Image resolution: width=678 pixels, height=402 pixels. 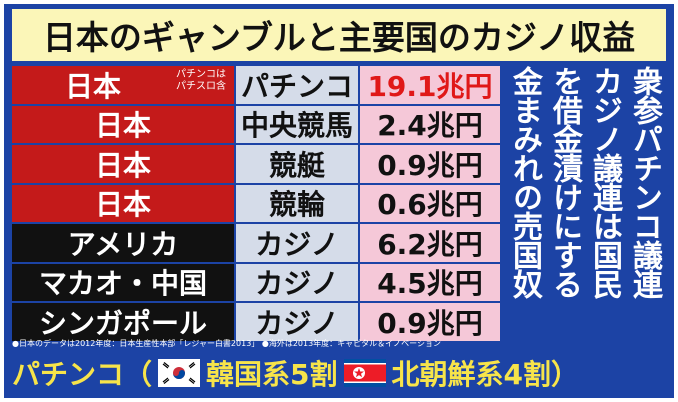 What do you see at coordinates (339, 37) in the screenshot?
I see `page-title: 日本のギャンブルと主要国のカジノ収益` at bounding box center [339, 37].